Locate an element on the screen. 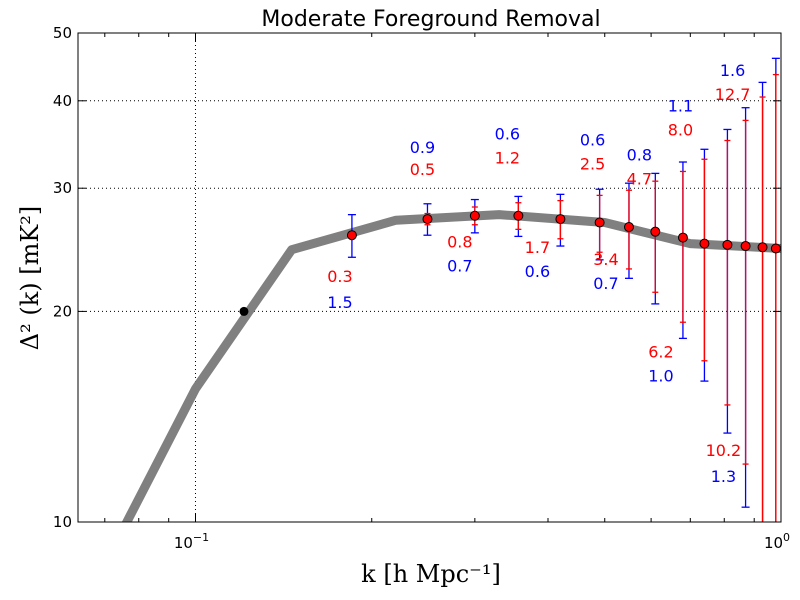 Image resolution: width=800 pixels, height=600 pixels. y-axis-label: Δ² (k) [mK²] is located at coordinates (30, 278).